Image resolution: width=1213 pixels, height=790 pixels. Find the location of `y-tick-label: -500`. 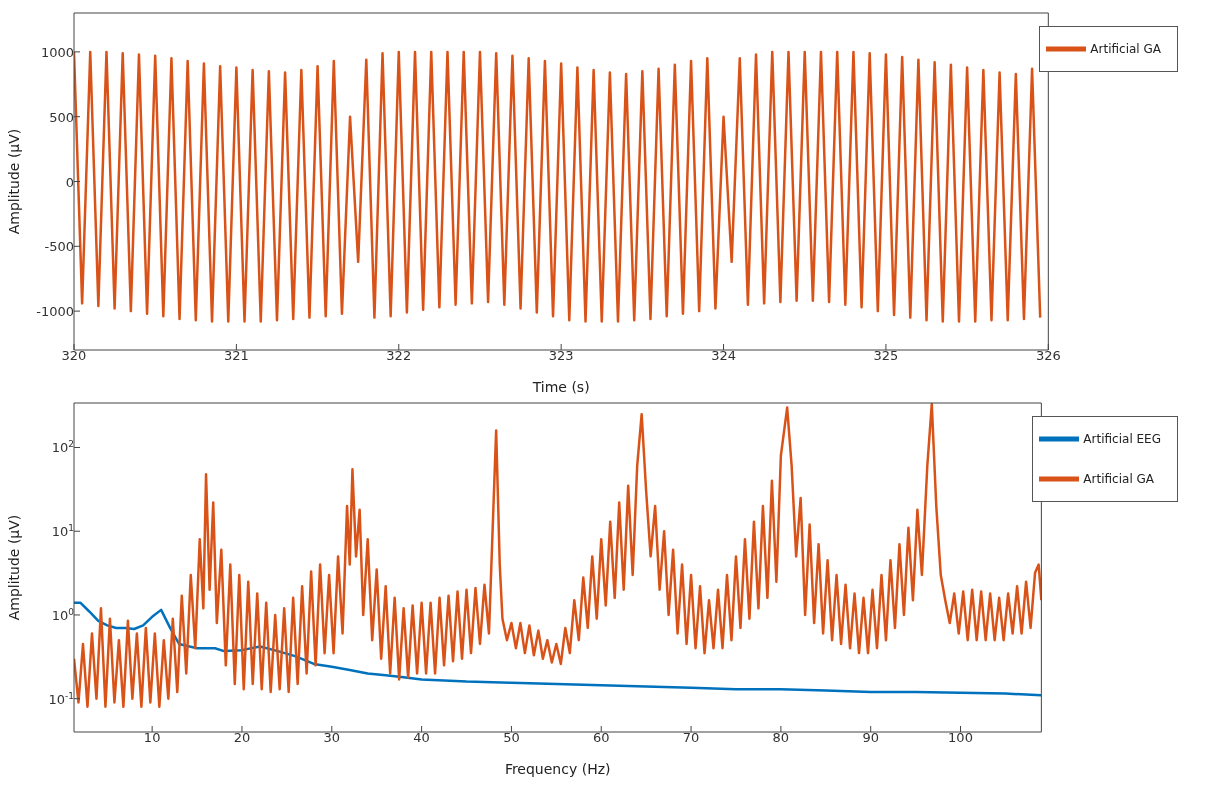

y-tick-label: -500 is located at coordinates (59, 247).